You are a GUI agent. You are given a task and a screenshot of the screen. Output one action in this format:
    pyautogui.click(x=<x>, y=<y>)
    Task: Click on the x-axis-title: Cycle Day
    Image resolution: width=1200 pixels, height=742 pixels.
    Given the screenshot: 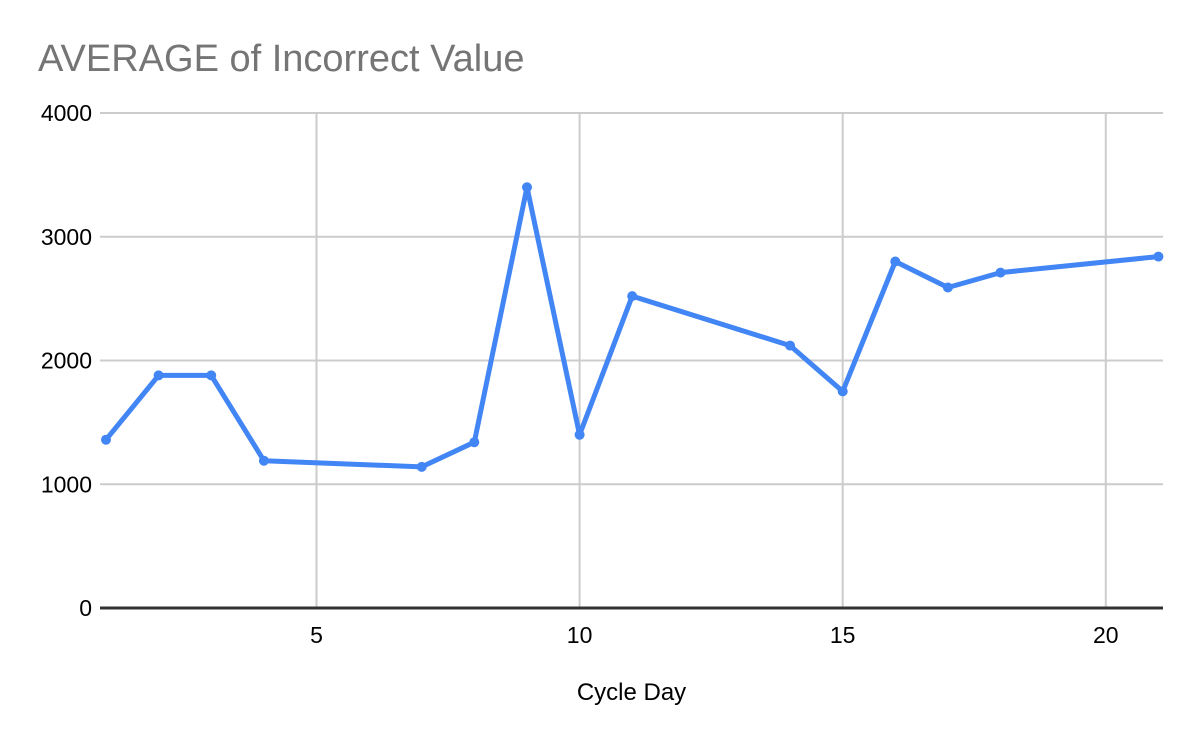 What is the action you would take?
    pyautogui.click(x=631, y=692)
    